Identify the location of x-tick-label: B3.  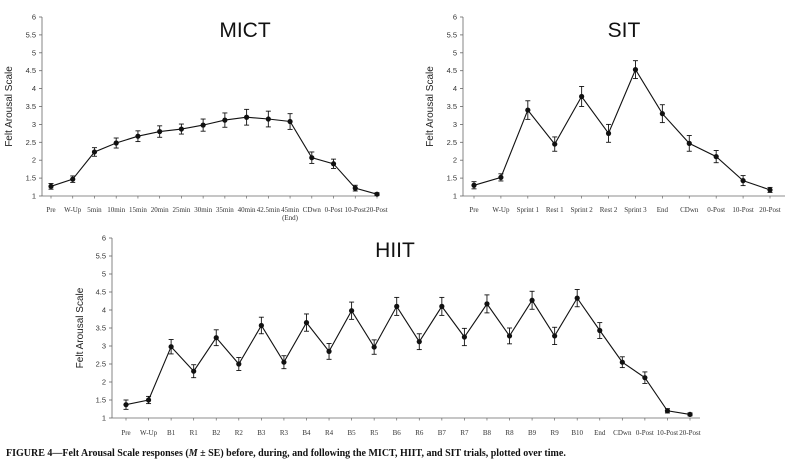
(261, 433).